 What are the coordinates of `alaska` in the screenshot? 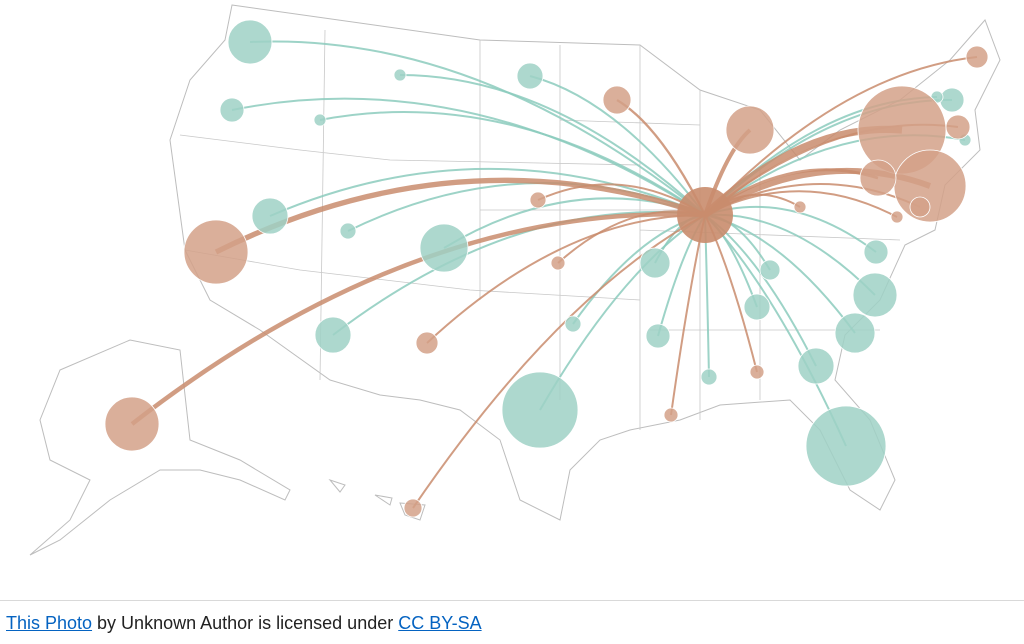 It's located at (160, 447).